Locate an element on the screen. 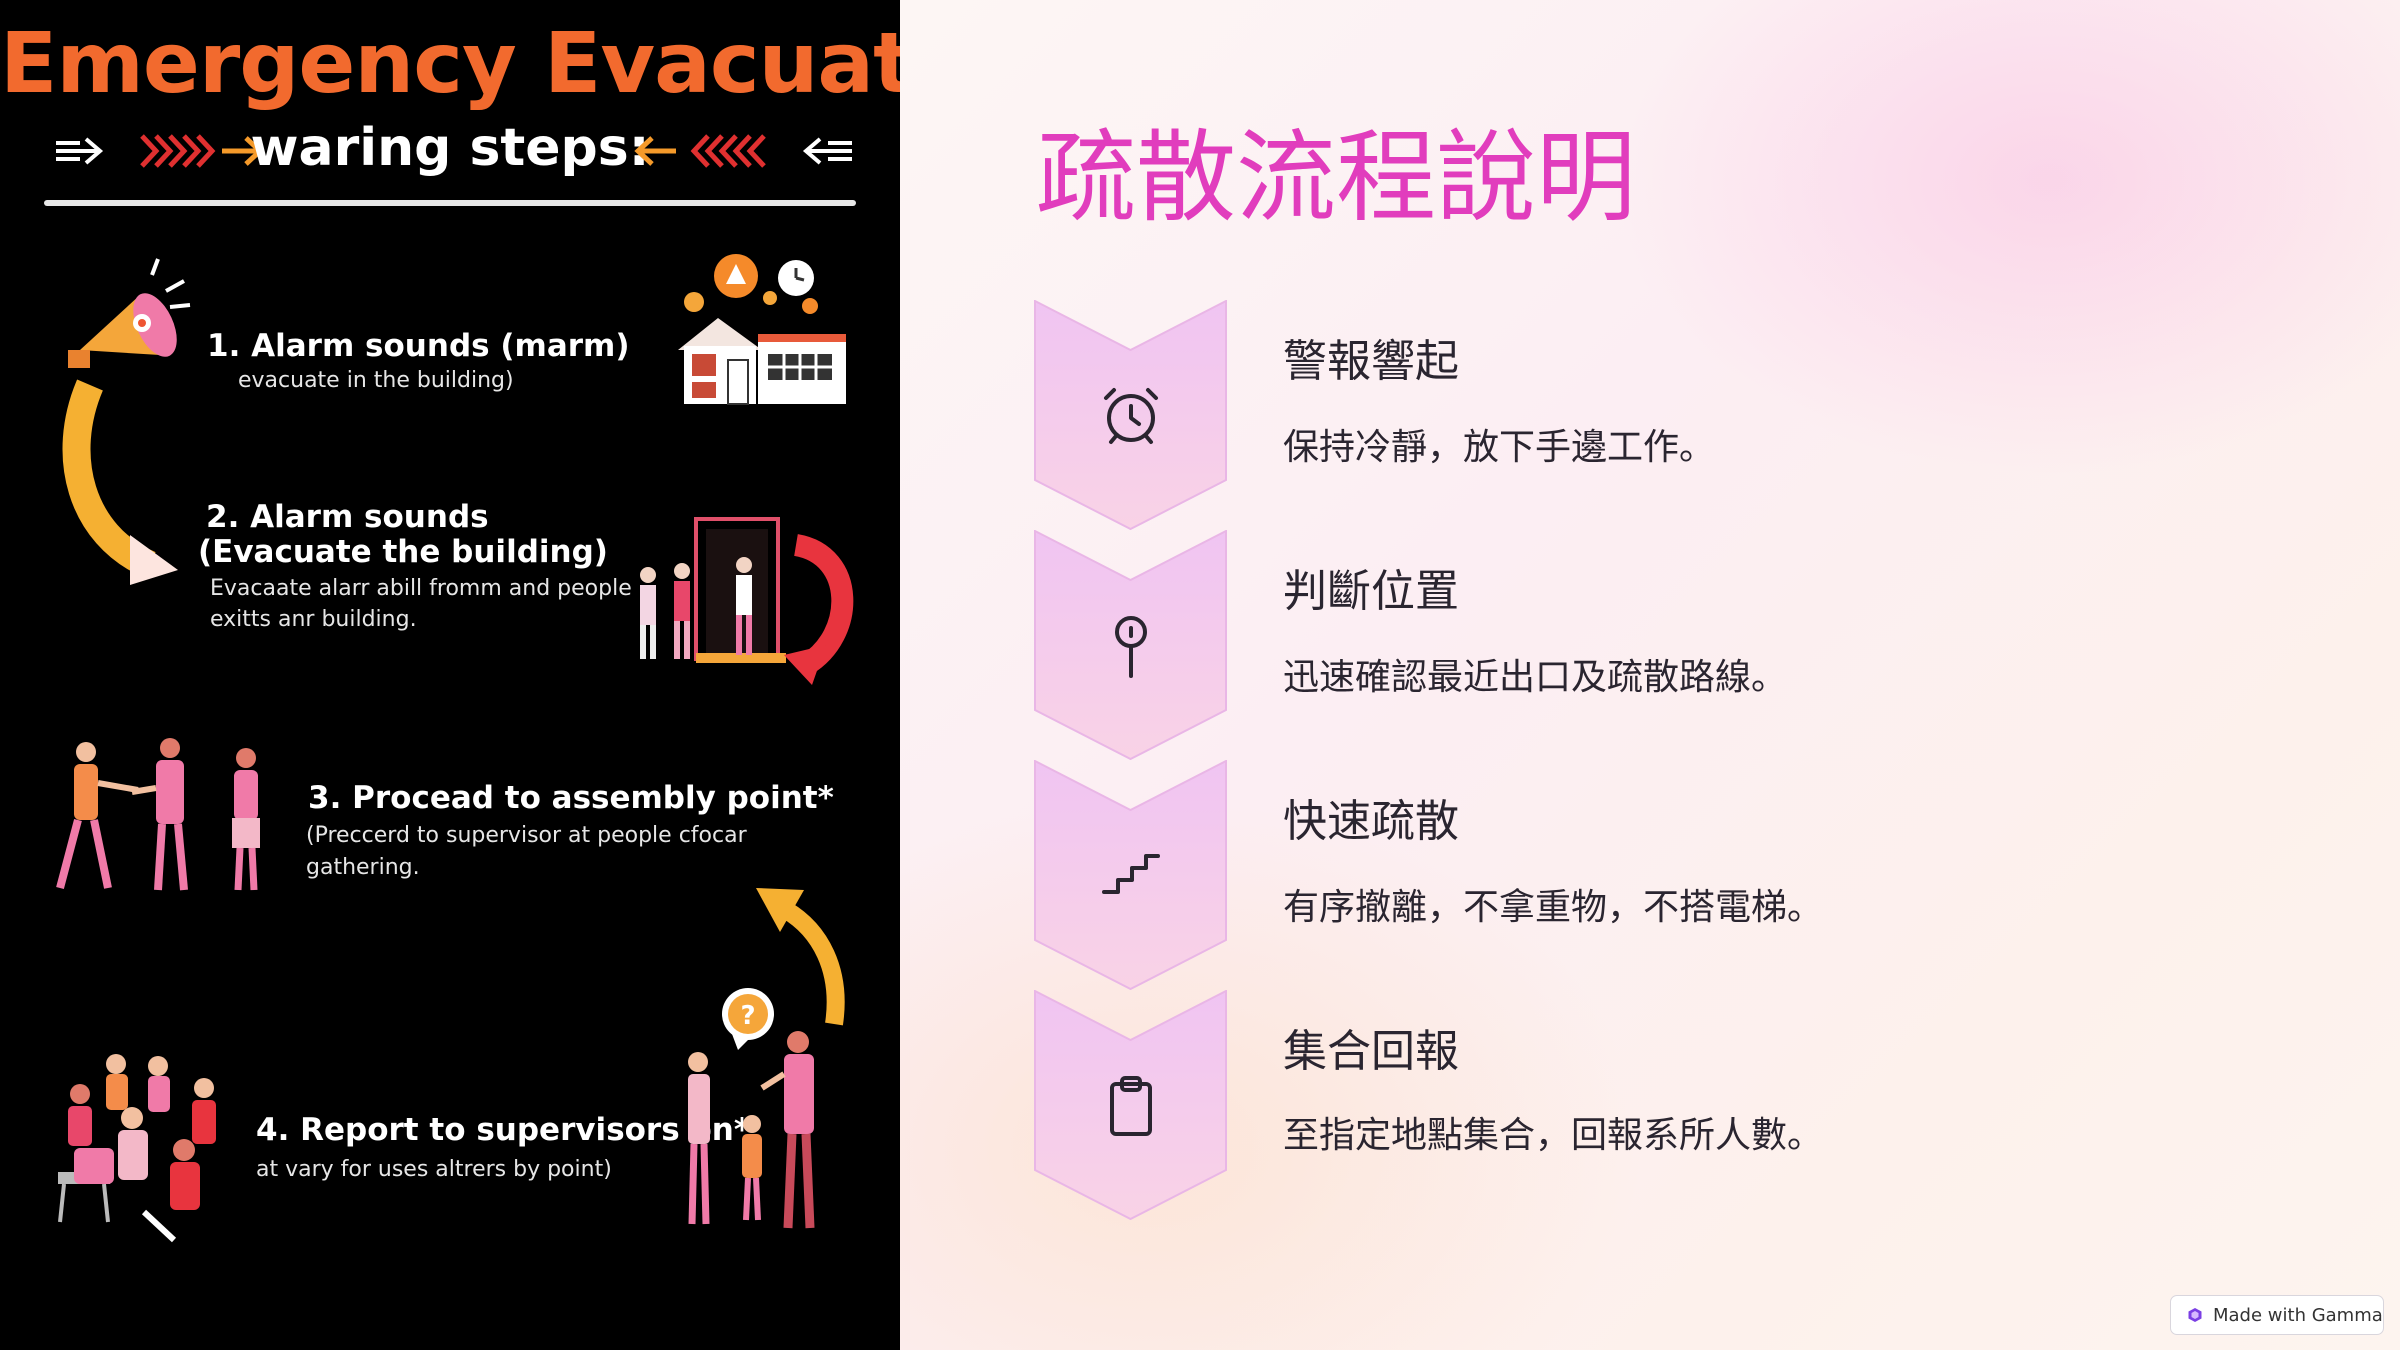  poster-divider is located at coordinates (450, 203).